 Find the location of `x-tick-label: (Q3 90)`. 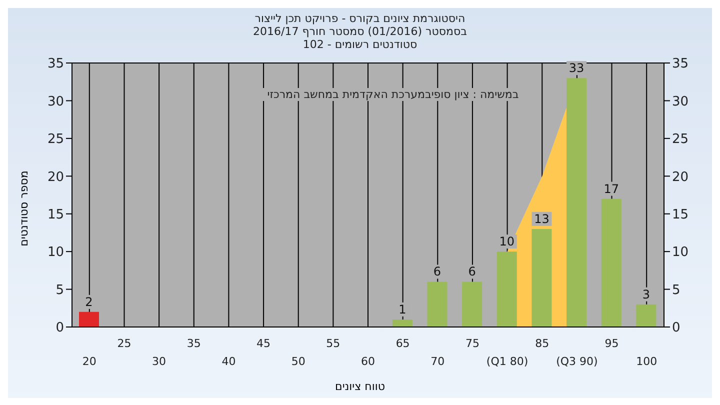

x-tick-label: (Q3 90) is located at coordinates (577, 361).